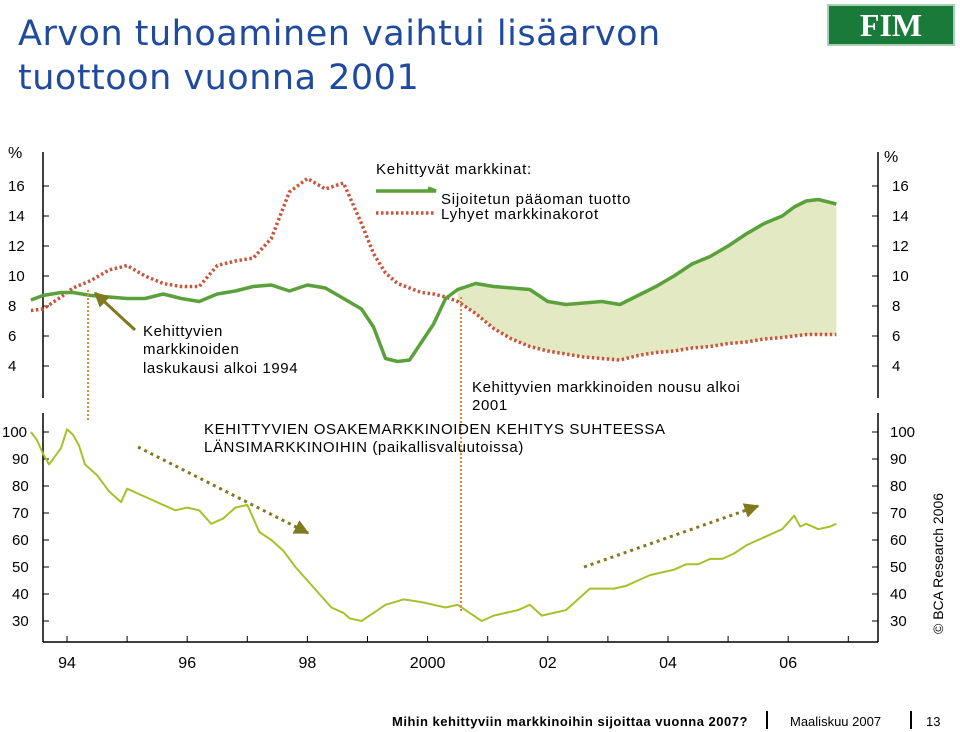 This screenshot has height=732, width=960. I want to click on credit-label: © BCA Research 2006, so click(938, 563).